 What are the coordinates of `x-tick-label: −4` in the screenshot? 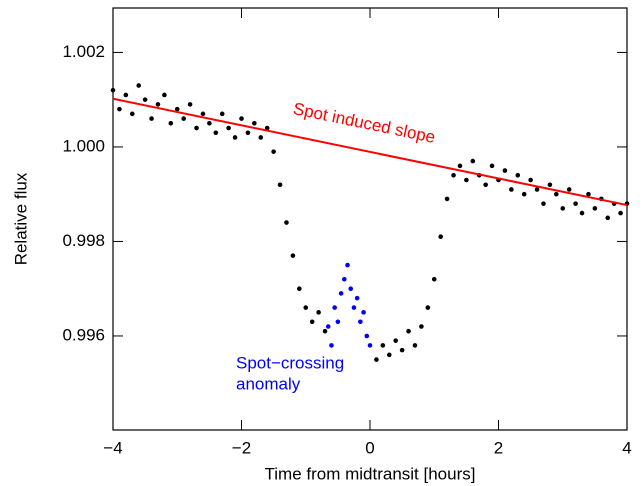 It's located at (112, 447).